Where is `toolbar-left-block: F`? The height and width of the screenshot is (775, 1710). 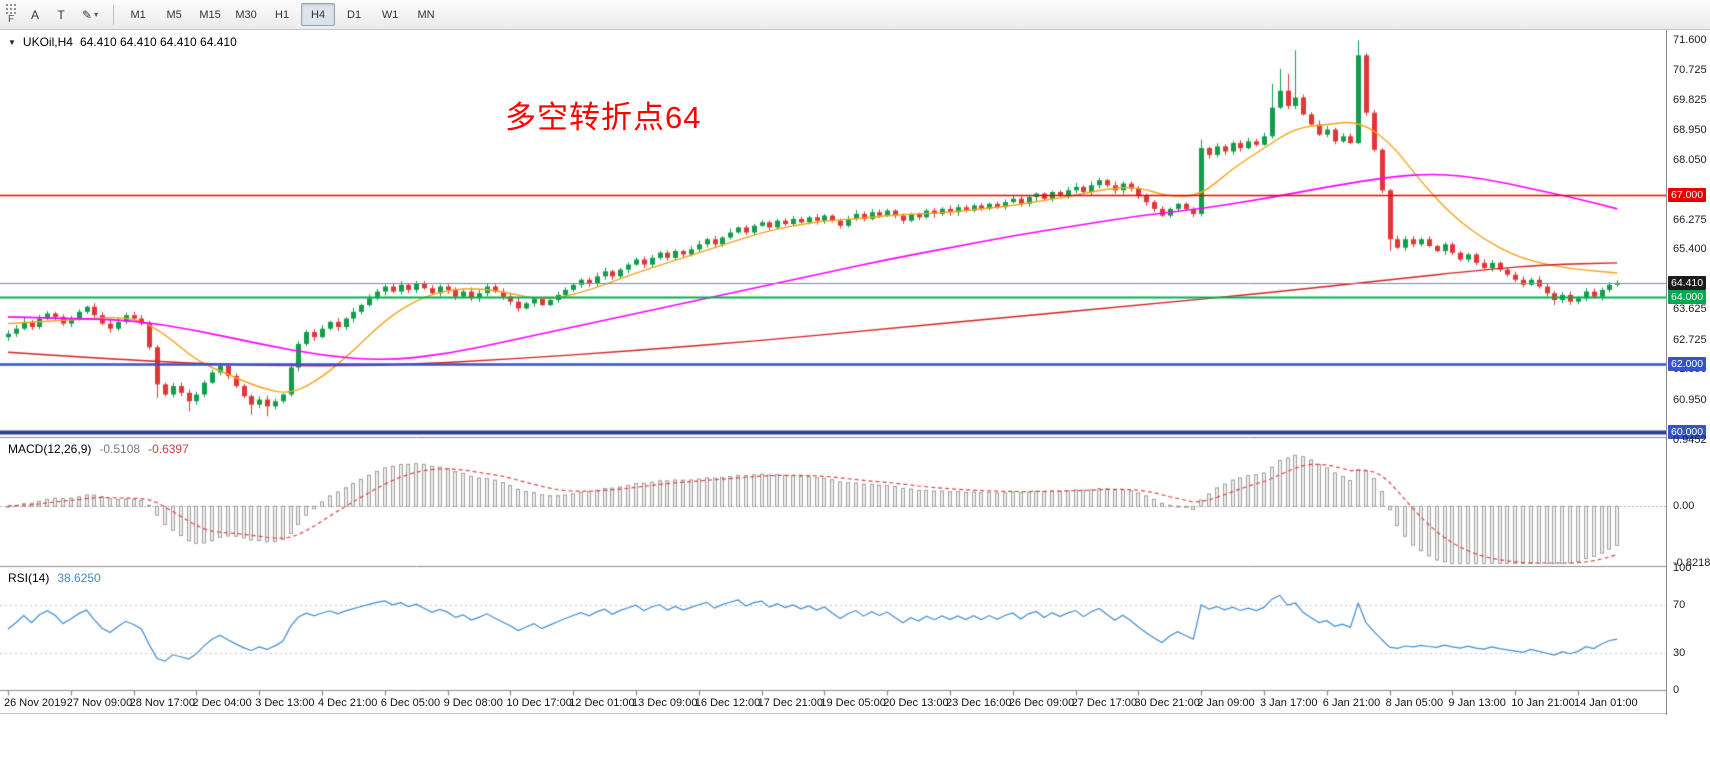 toolbar-left-block: F is located at coordinates (11, 15).